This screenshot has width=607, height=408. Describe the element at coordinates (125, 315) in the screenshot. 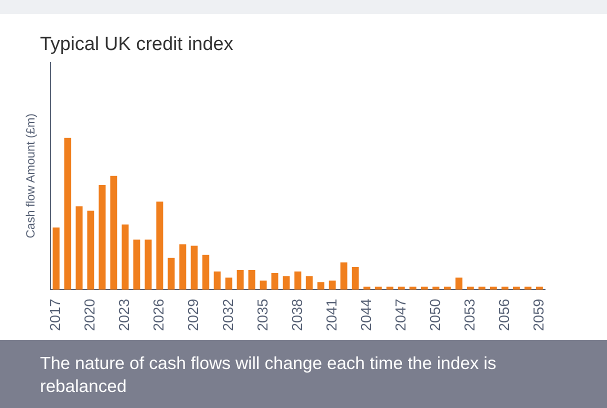

I see `x-tick-label: 2023` at that location.